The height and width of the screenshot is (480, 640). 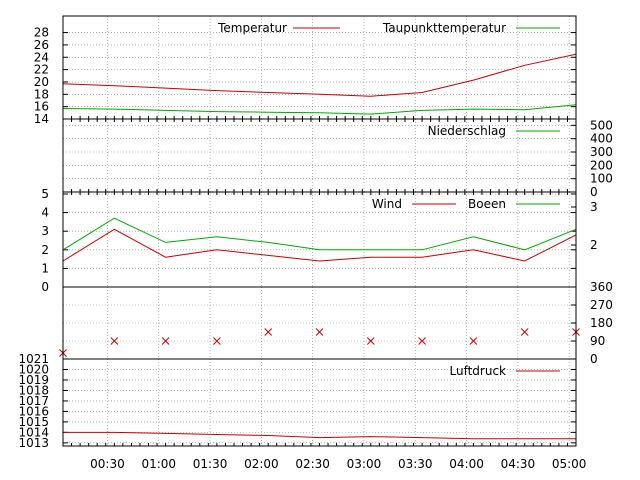 I want to click on y-tick-label: 14, so click(x=41, y=119).